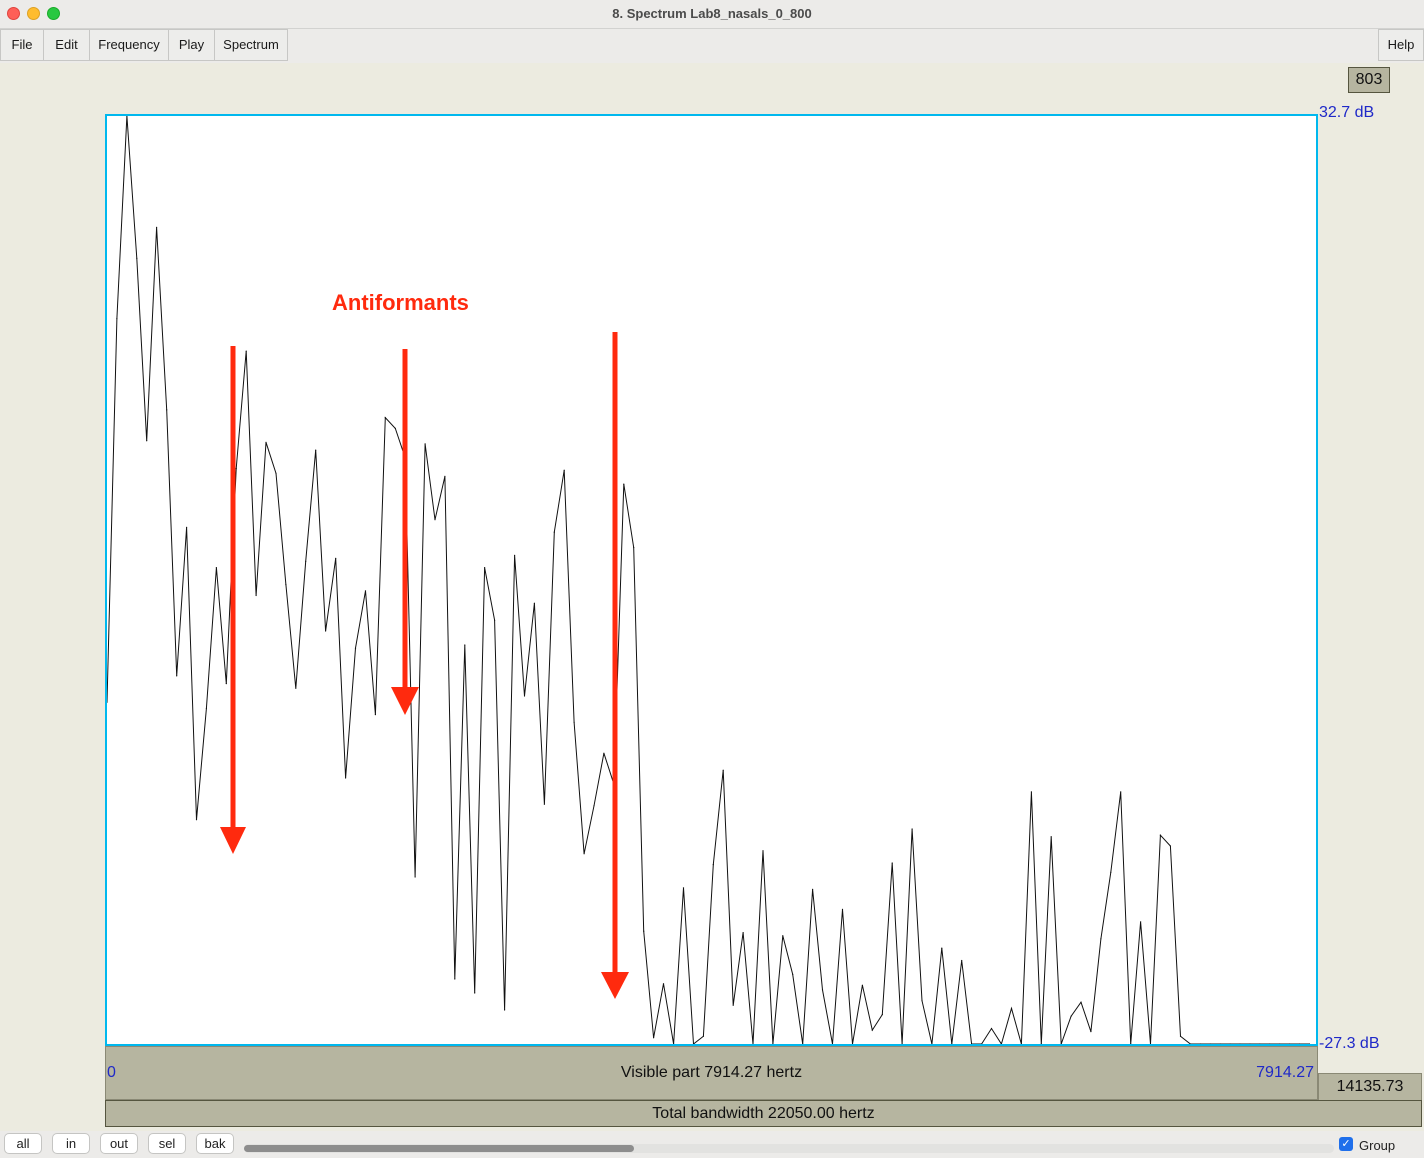 This screenshot has height=1158, width=1424. Describe the element at coordinates (1285, 1072) in the screenshot. I see `x-axis-max-label: 7914.27` at that location.